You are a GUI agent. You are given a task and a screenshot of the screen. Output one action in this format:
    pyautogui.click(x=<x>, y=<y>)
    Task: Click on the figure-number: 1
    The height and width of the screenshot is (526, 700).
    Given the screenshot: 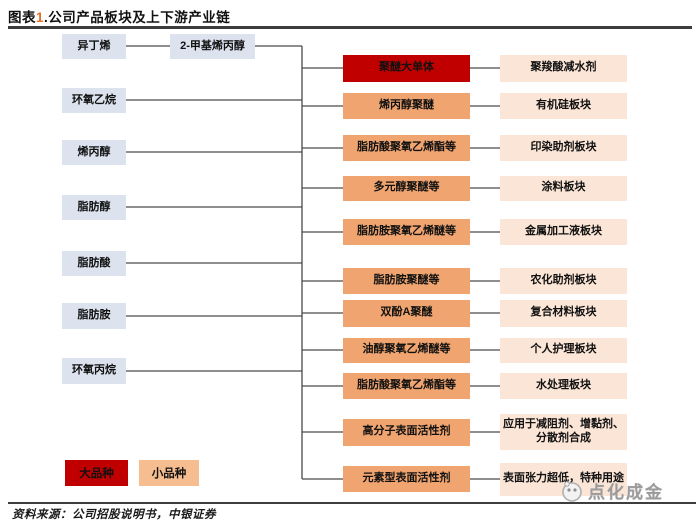 What is the action you would take?
    pyautogui.click(x=40, y=17)
    